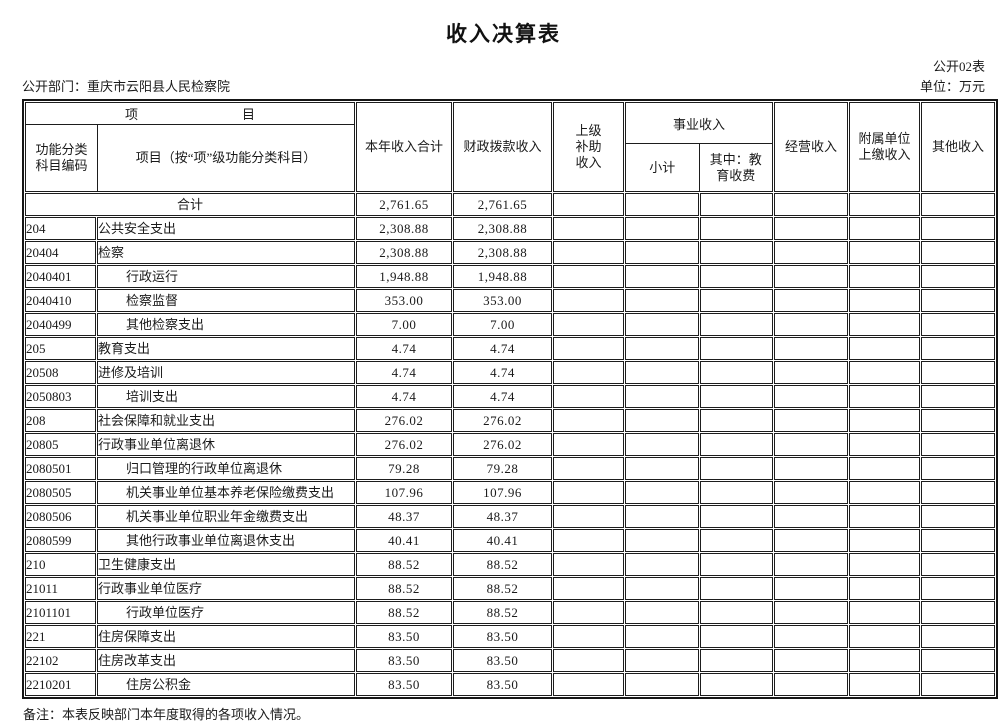 This screenshot has height=723, width=1000. I want to click on code-cell: 2080505, so click(60, 492).